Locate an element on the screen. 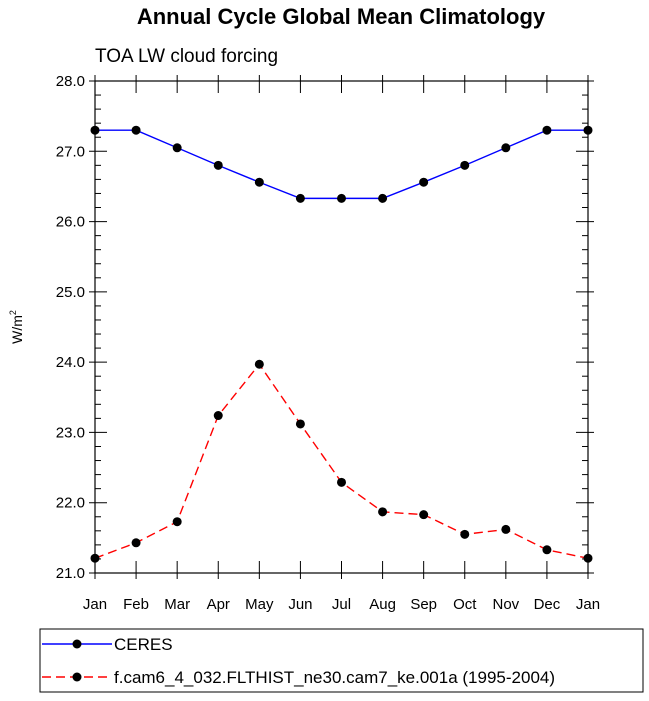  y-tick-label: 26.0 is located at coordinates (70, 222).